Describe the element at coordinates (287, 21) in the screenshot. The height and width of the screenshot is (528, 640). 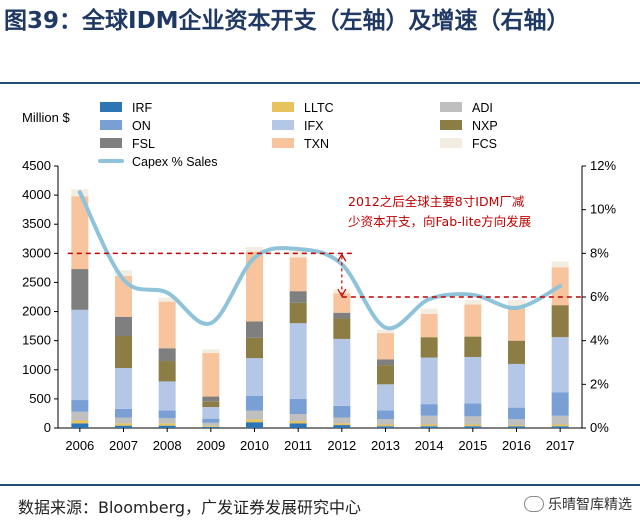
I see `figure-title: 图39：全球IDM企业资本开支（左轴）及增速（右轴）` at that location.